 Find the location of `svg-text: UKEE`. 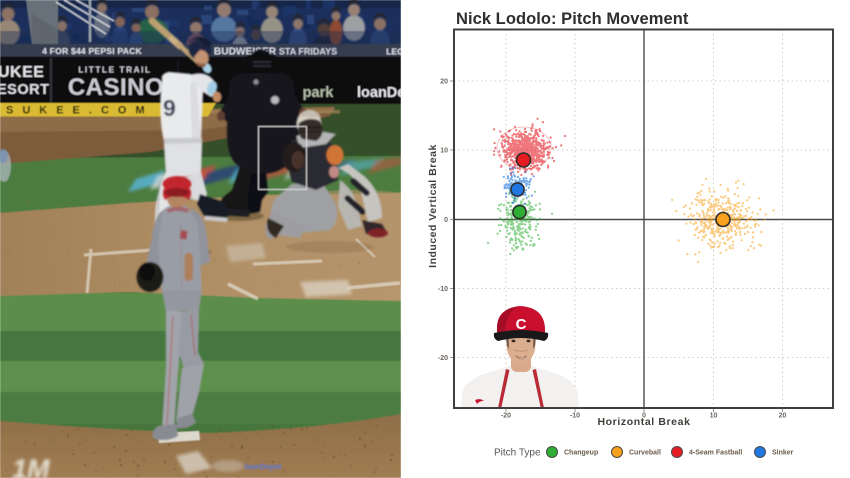

svg-text: UKEE is located at coordinates (22, 72).